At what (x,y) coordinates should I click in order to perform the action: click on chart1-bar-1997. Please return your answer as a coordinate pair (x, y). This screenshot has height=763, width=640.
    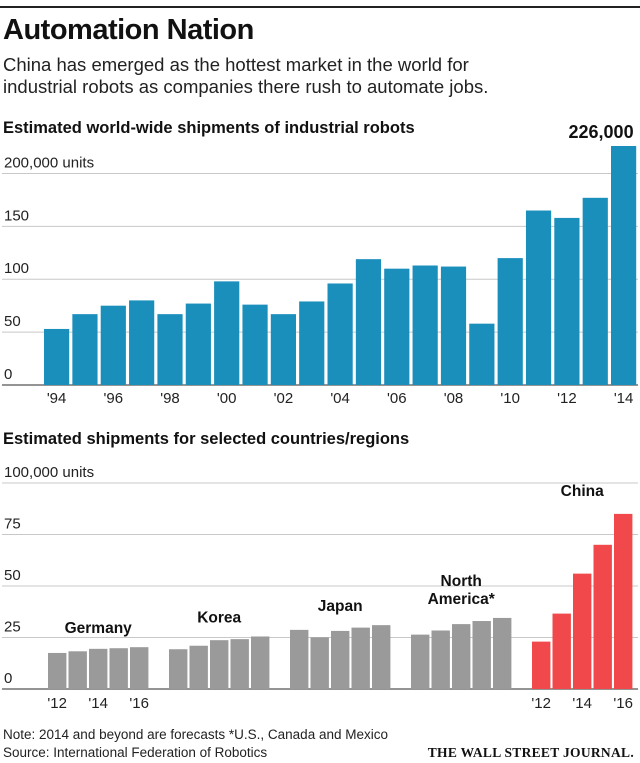
    Looking at the image, I should click on (142, 342).